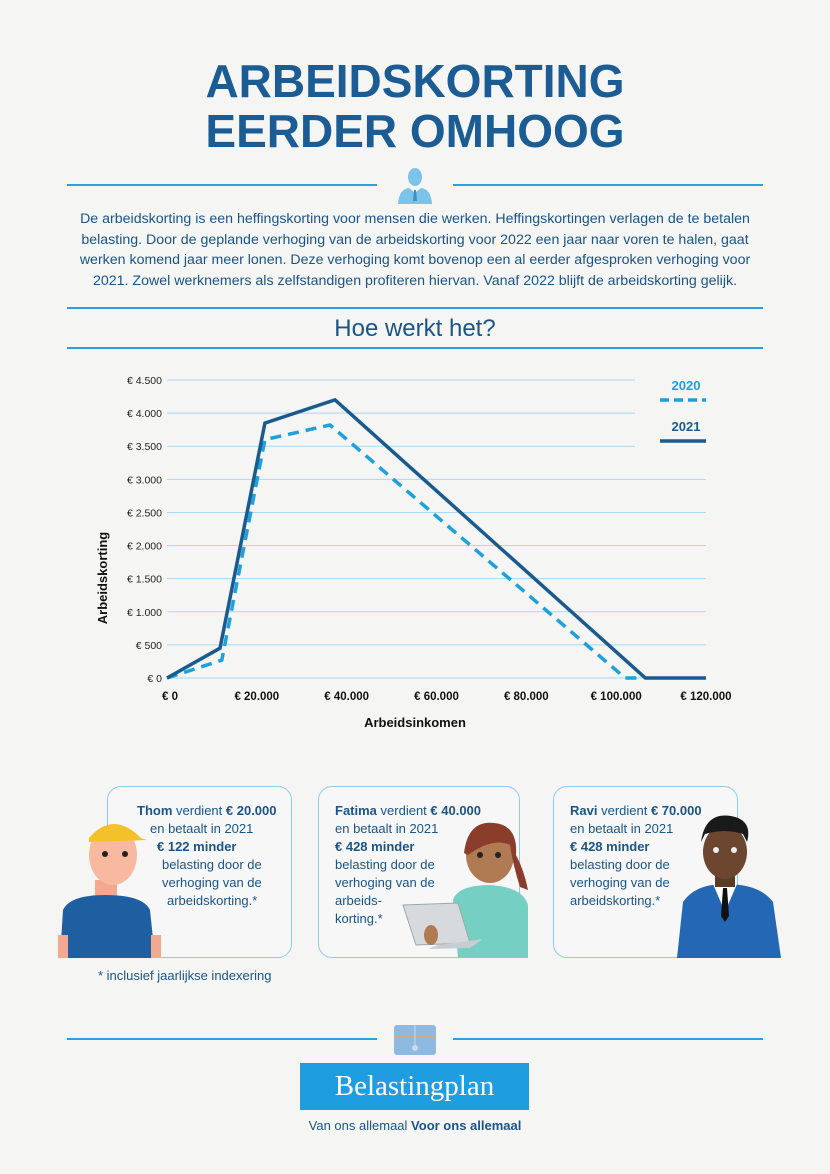  I want to click on y-tick-label: € 4.500, so click(144, 381).